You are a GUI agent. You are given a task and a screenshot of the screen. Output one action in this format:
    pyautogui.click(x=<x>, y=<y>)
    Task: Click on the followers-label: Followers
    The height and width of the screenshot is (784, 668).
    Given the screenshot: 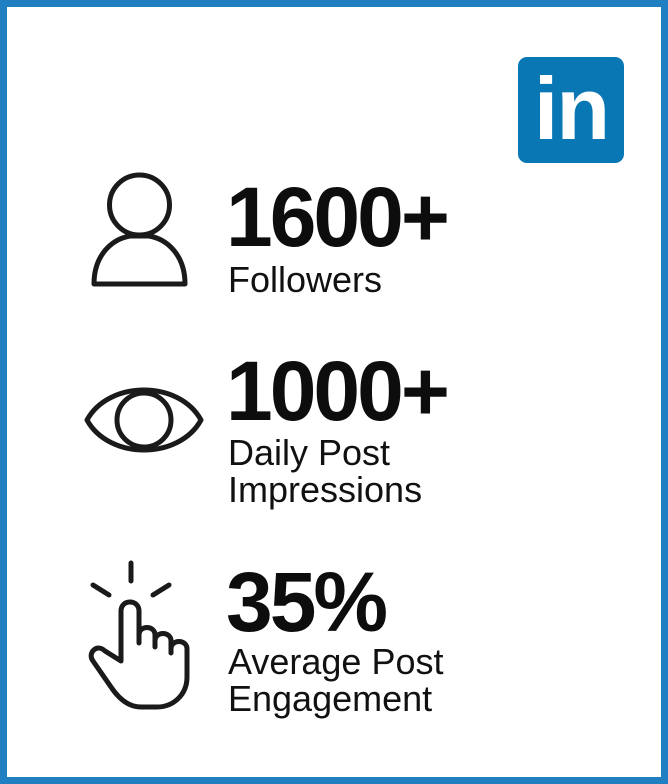 What is the action you would take?
    pyautogui.click(x=305, y=279)
    